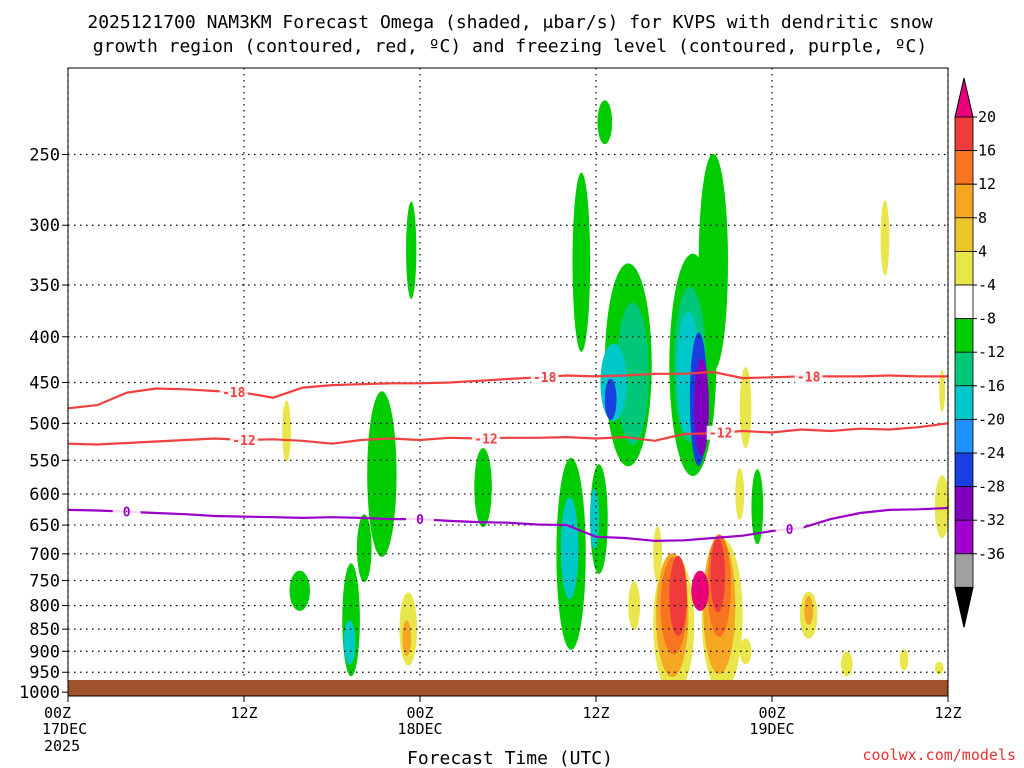  Describe the element at coordinates (987, 184) in the screenshot. I see `colorbar-label: 12` at that location.